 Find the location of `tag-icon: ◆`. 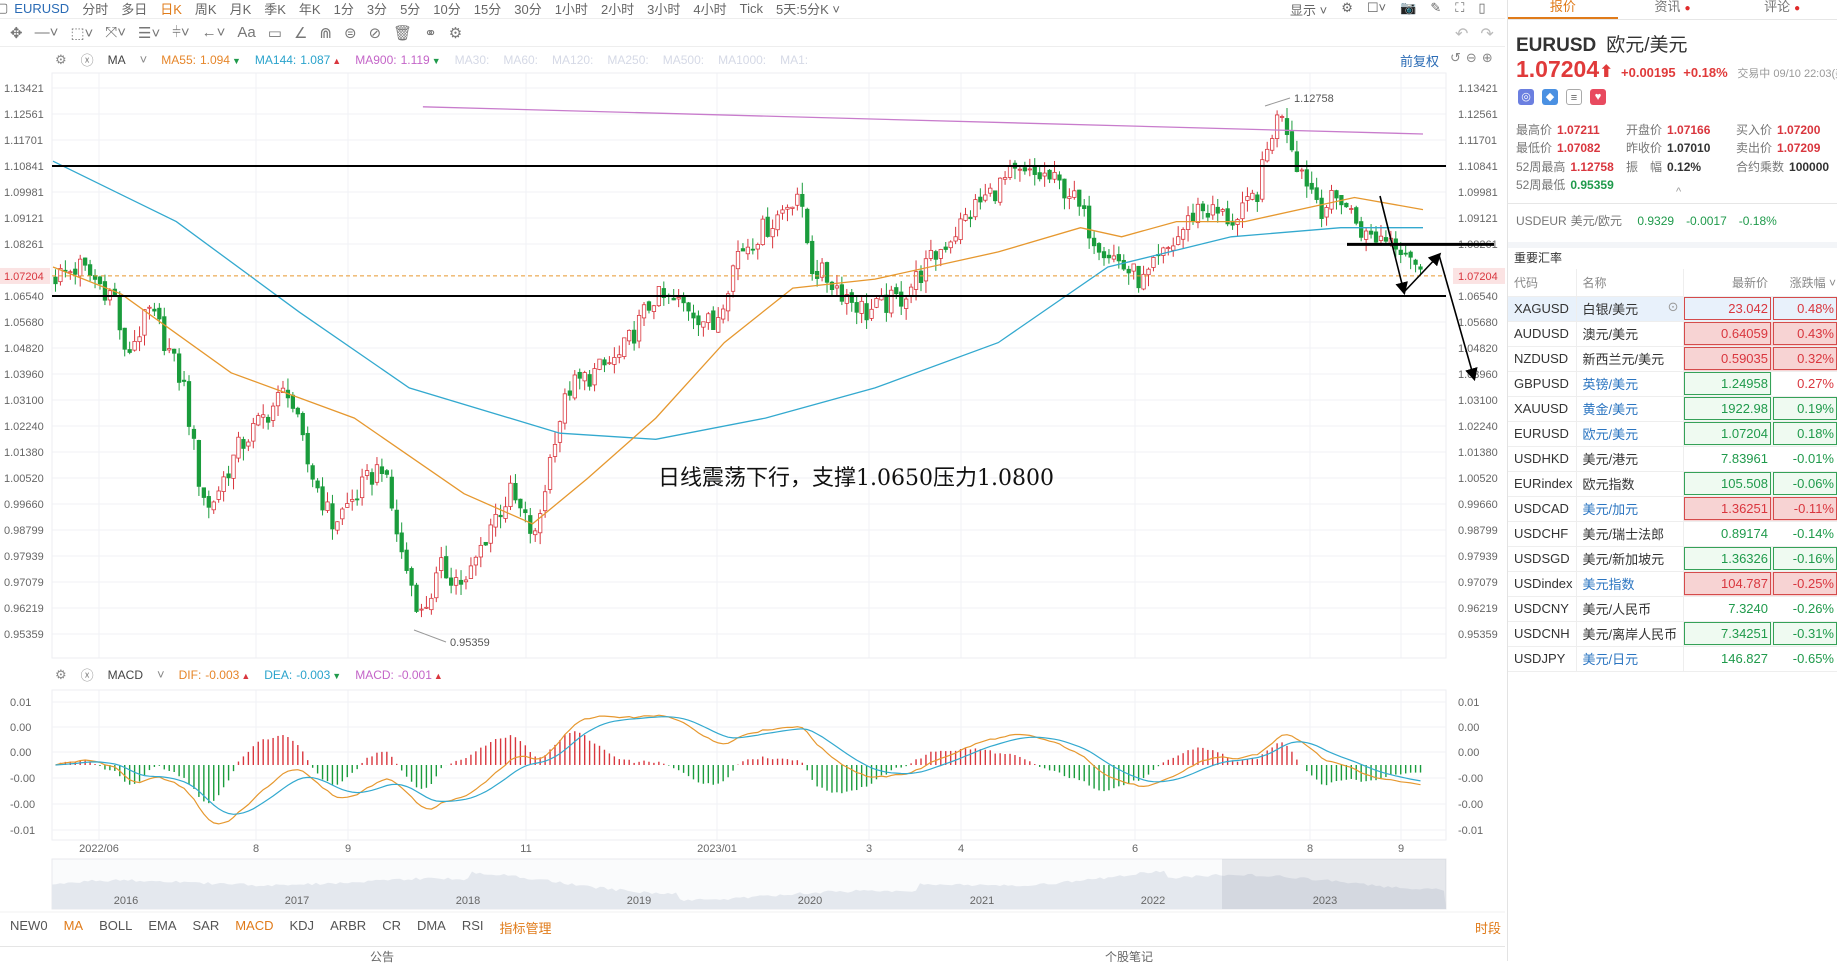

tag-icon: ◆ is located at coordinates (1550, 97).